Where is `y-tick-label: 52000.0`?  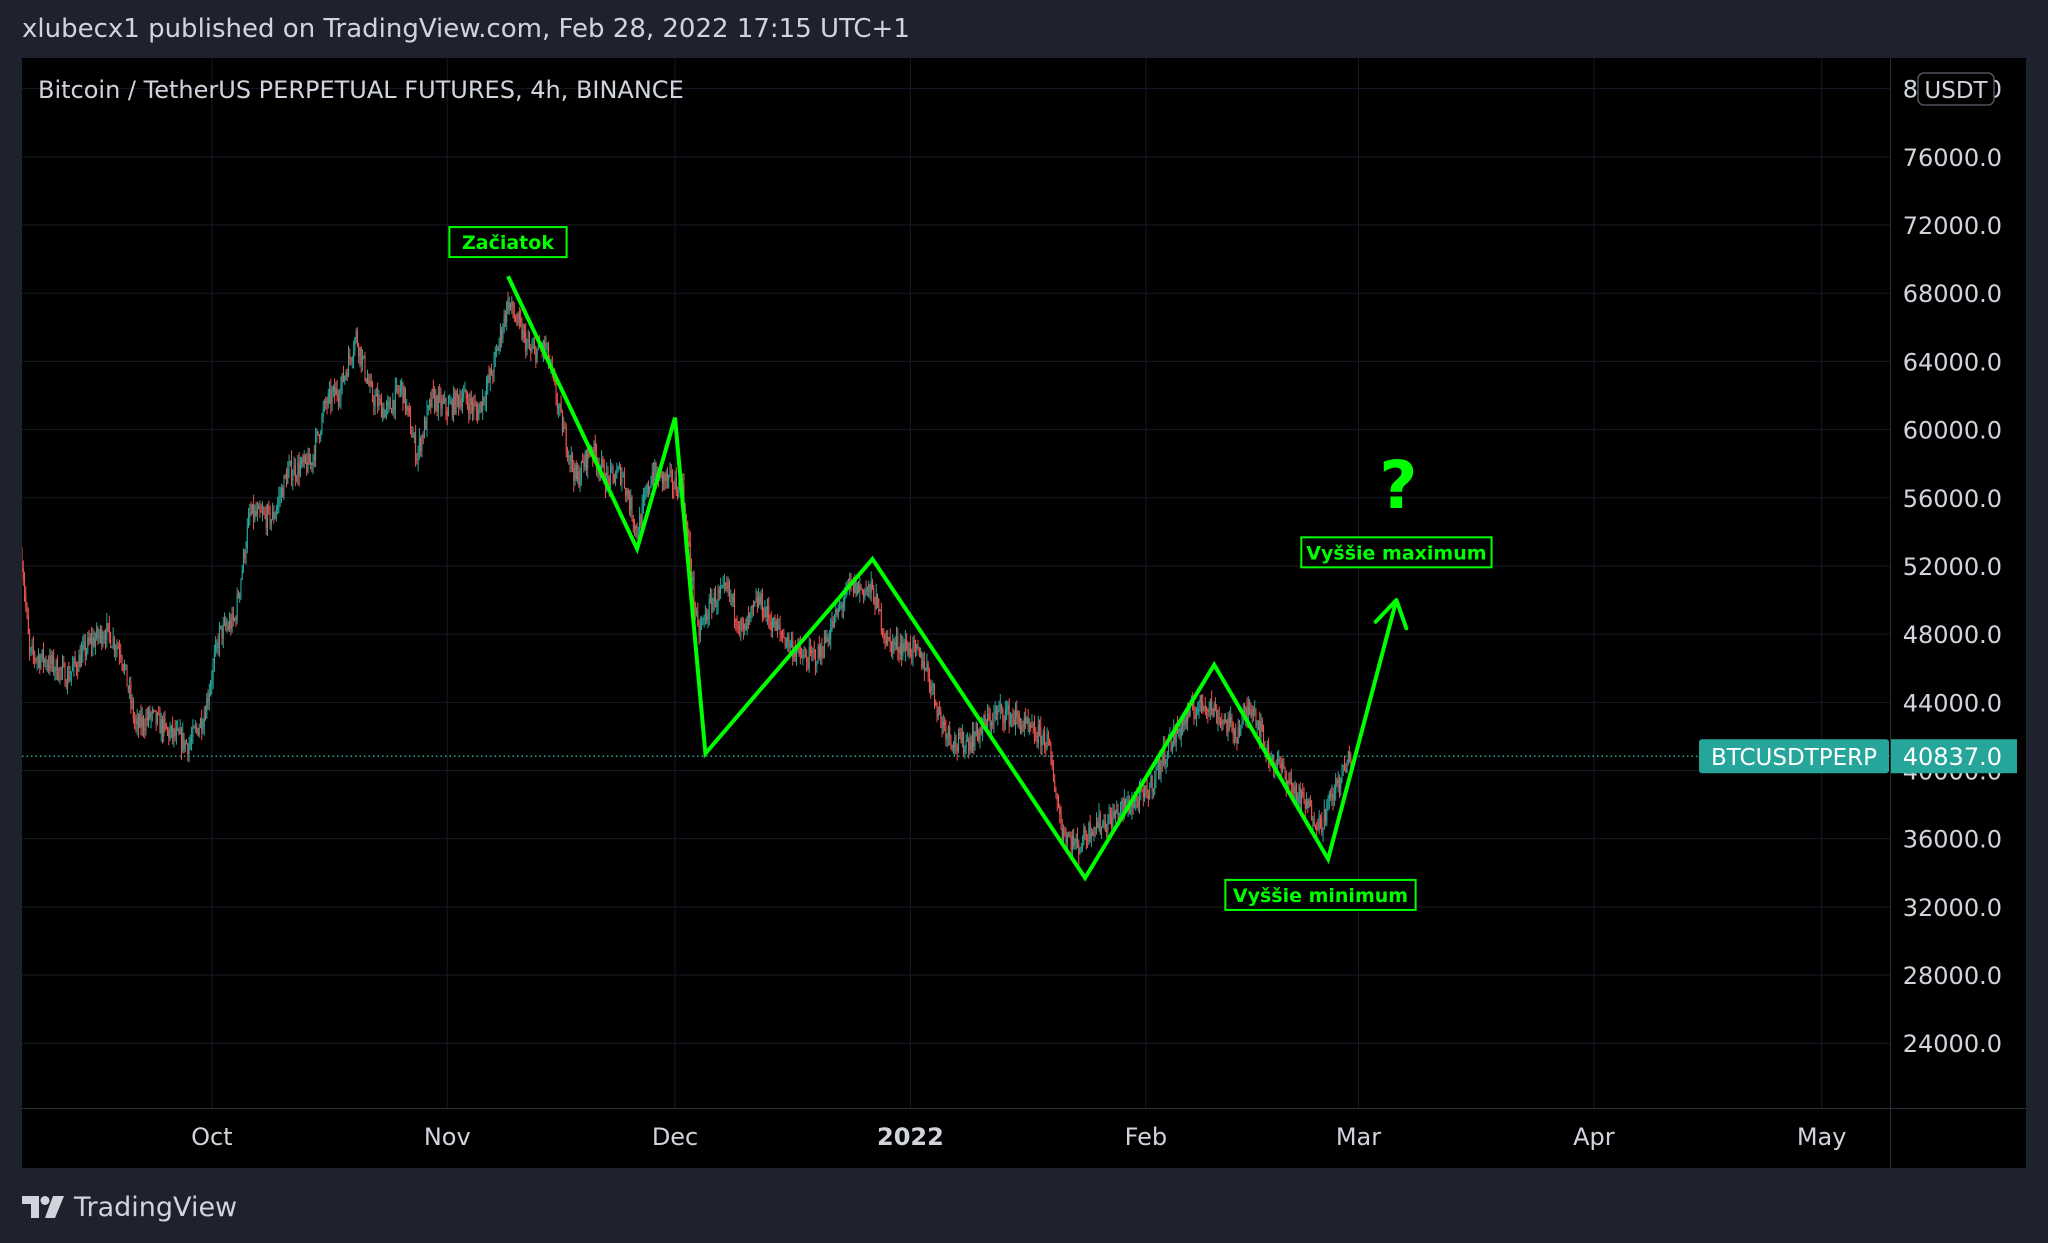
y-tick-label: 52000.0 is located at coordinates (1952, 567).